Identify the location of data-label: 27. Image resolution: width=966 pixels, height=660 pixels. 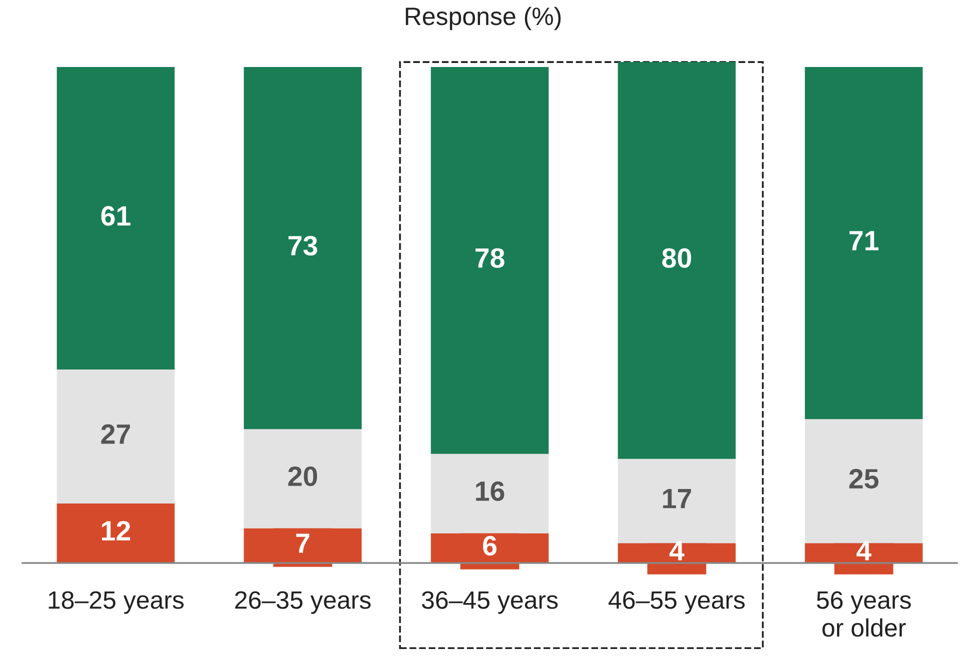
(115, 434).